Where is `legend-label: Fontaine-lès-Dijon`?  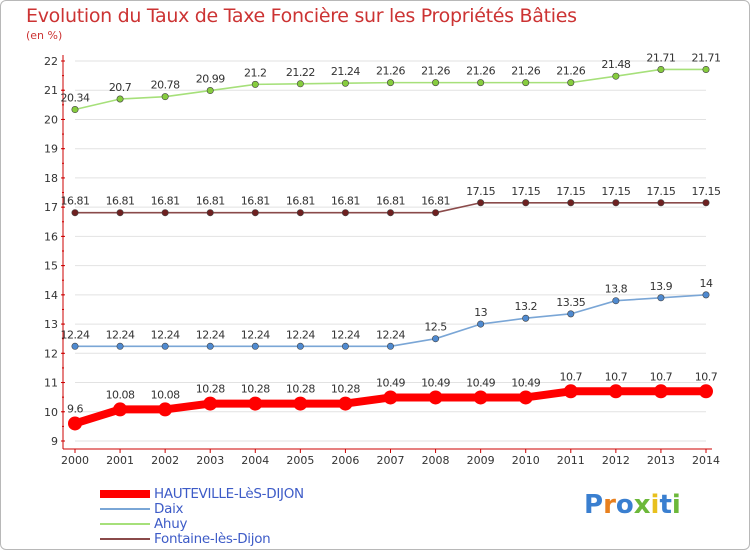 legend-label: Fontaine-lès-Dijon is located at coordinates (212, 538).